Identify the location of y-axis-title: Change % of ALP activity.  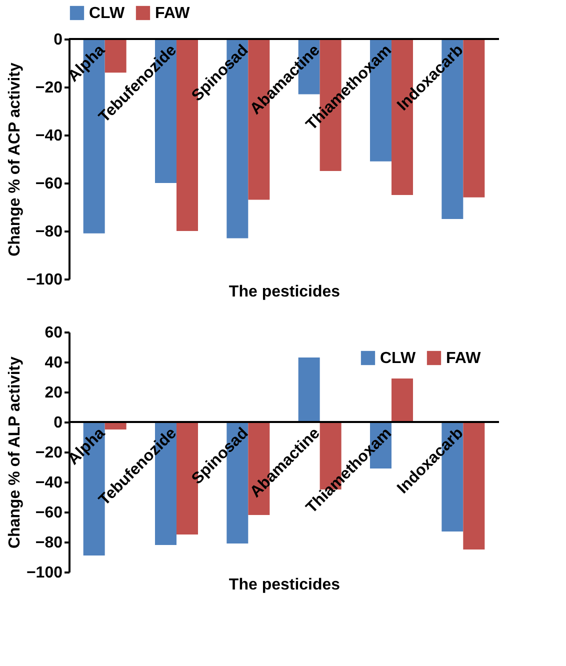
(15, 452).